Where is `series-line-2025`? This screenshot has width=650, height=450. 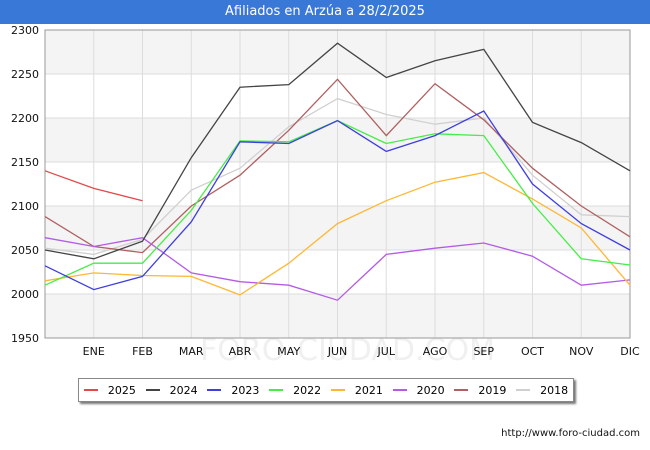
series-line-2025 is located at coordinates (93, 186).